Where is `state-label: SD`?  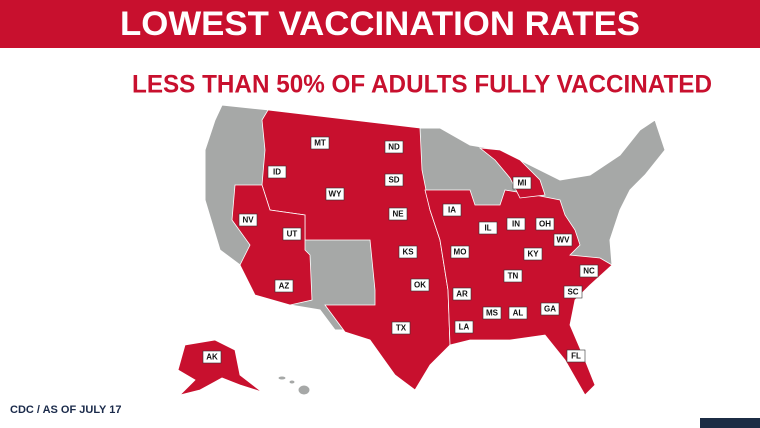
state-label: SD is located at coordinates (393, 180).